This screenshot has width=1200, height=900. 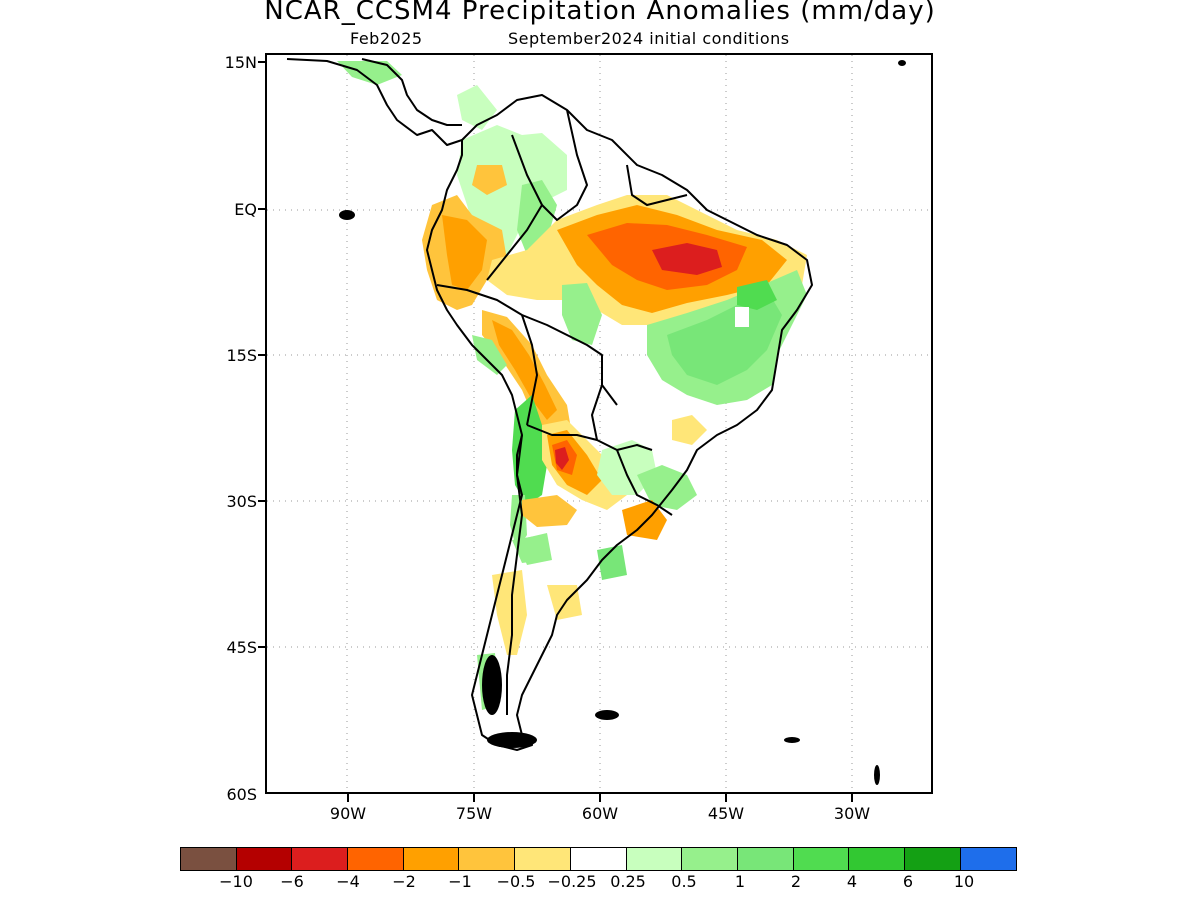 What do you see at coordinates (460, 881) in the screenshot?
I see `colorbar-label: −1` at bounding box center [460, 881].